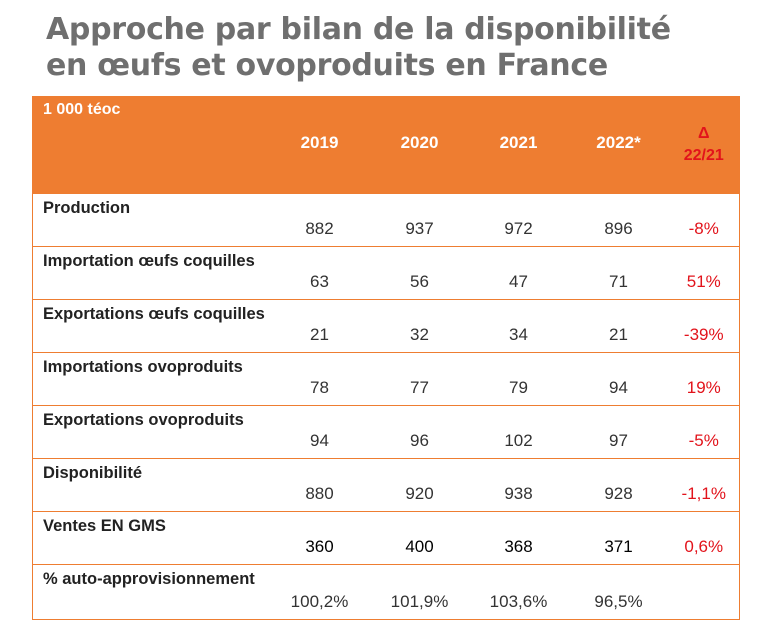  I want to click on table-row: Importation œufs coquilles 63 56 47 71 51%, so click(386, 273).